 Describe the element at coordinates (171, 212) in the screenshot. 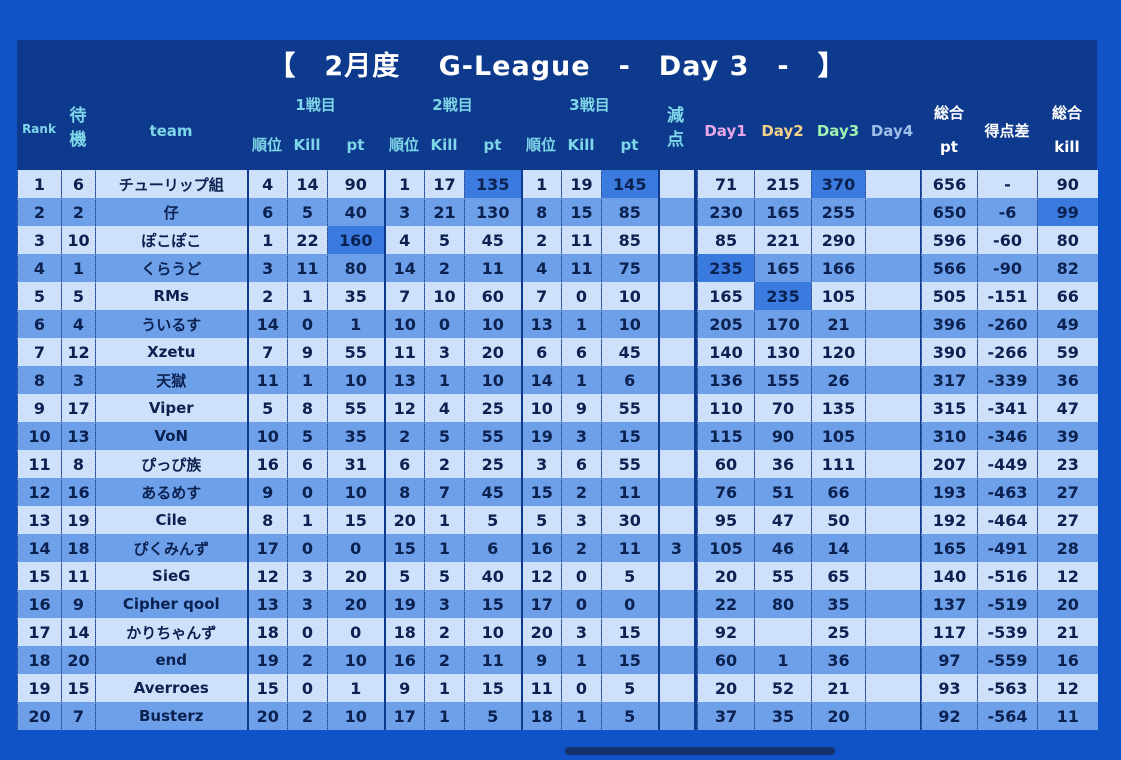

I see `cell-team: 仔` at that location.